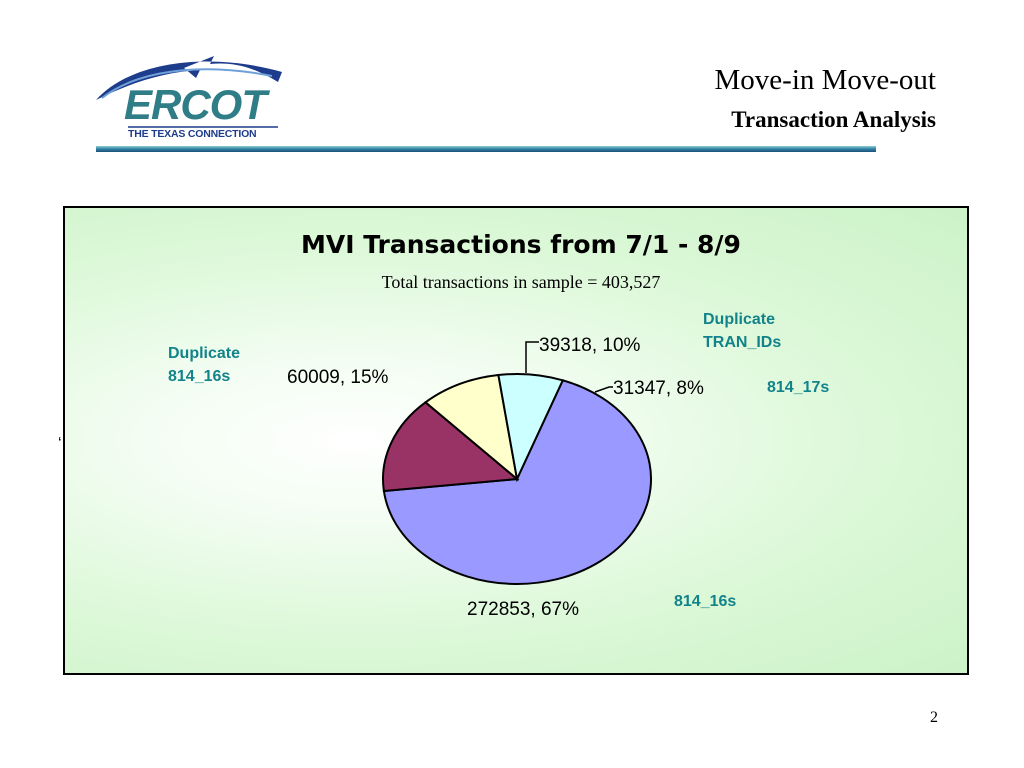 The height and width of the screenshot is (768, 1024). I want to click on slice-label: 39318, 10%, so click(590, 345).